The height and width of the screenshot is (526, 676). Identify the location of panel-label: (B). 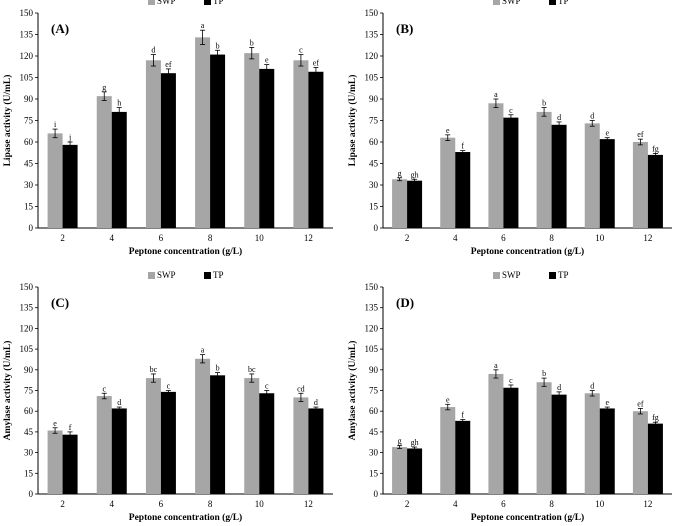
(404, 28).